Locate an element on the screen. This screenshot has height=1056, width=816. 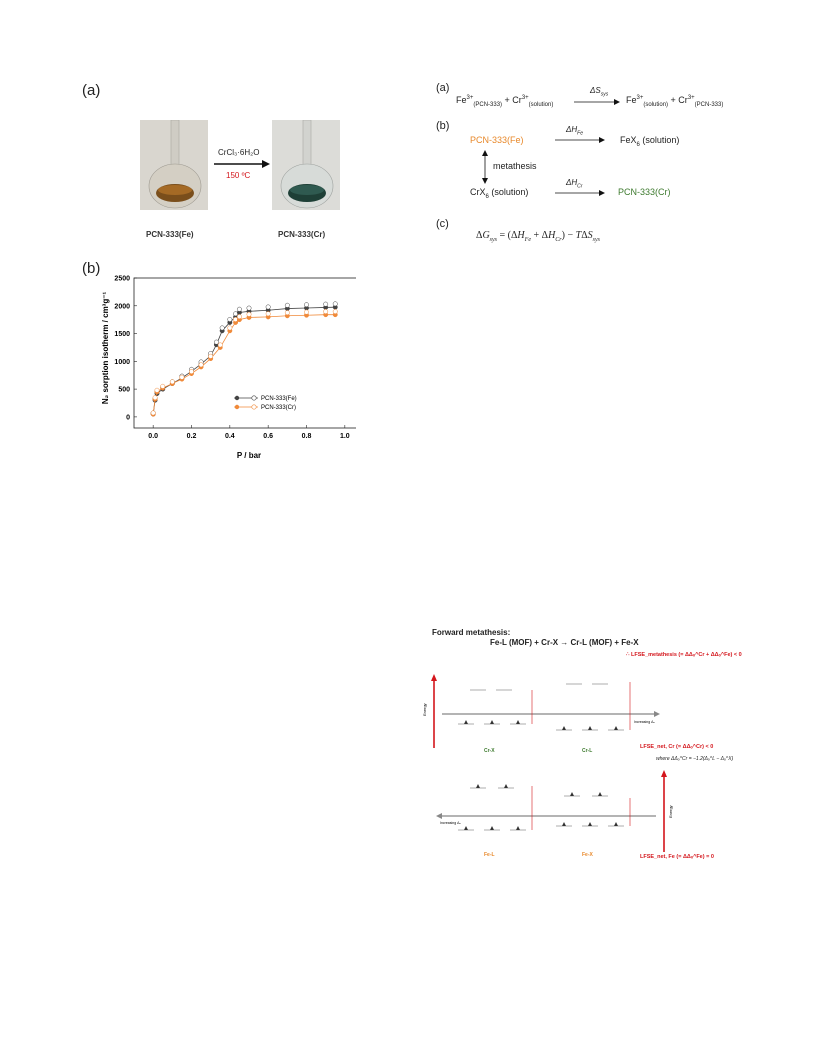
x-tick-label: 0.2 is located at coordinates (192, 436).